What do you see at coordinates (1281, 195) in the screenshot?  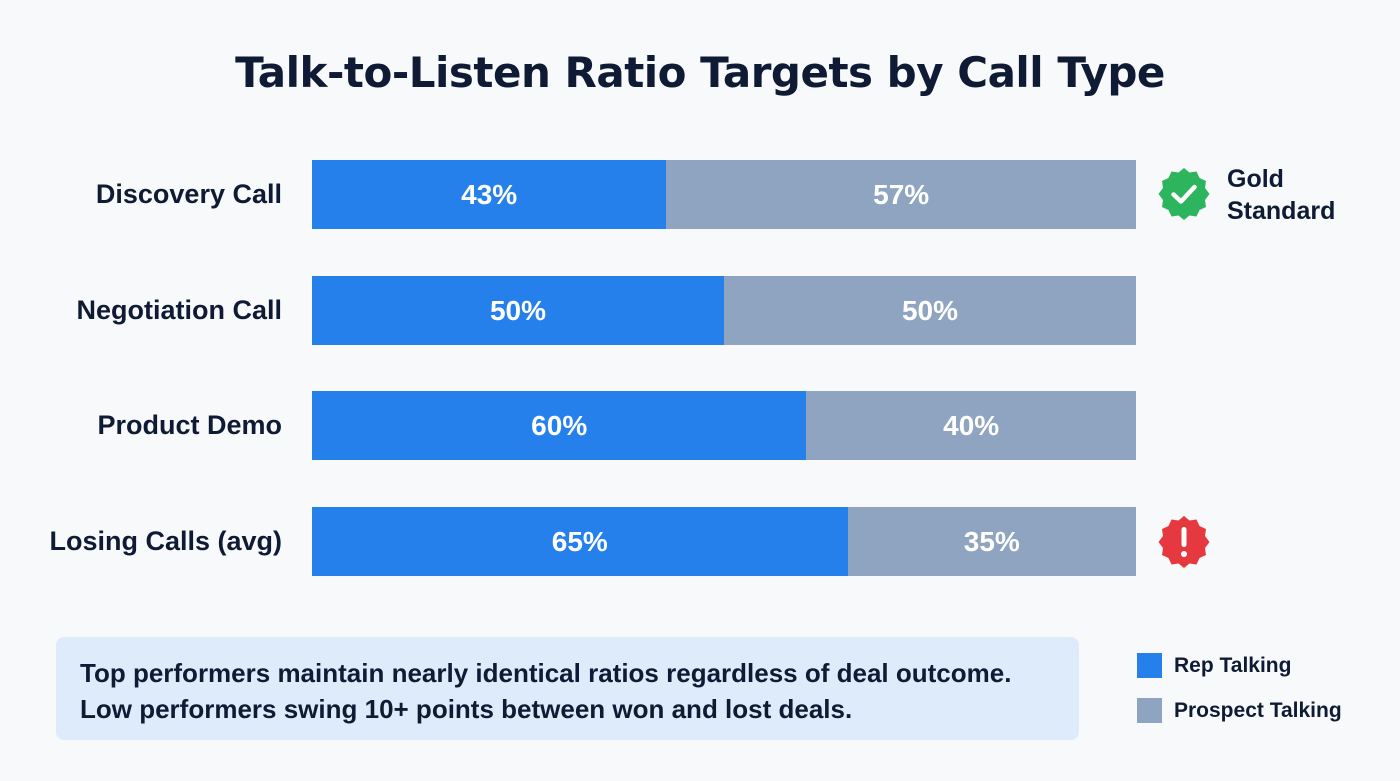 I see `gold-standard-label: Gold Standard` at bounding box center [1281, 195].